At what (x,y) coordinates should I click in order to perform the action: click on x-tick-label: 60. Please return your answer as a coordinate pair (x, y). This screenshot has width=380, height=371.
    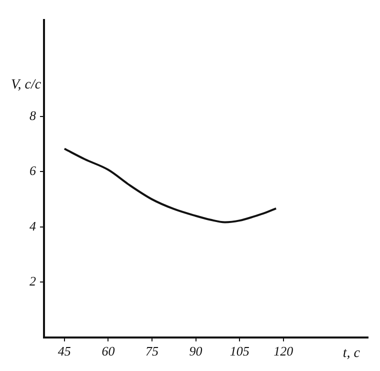
    Looking at the image, I should click on (109, 351).